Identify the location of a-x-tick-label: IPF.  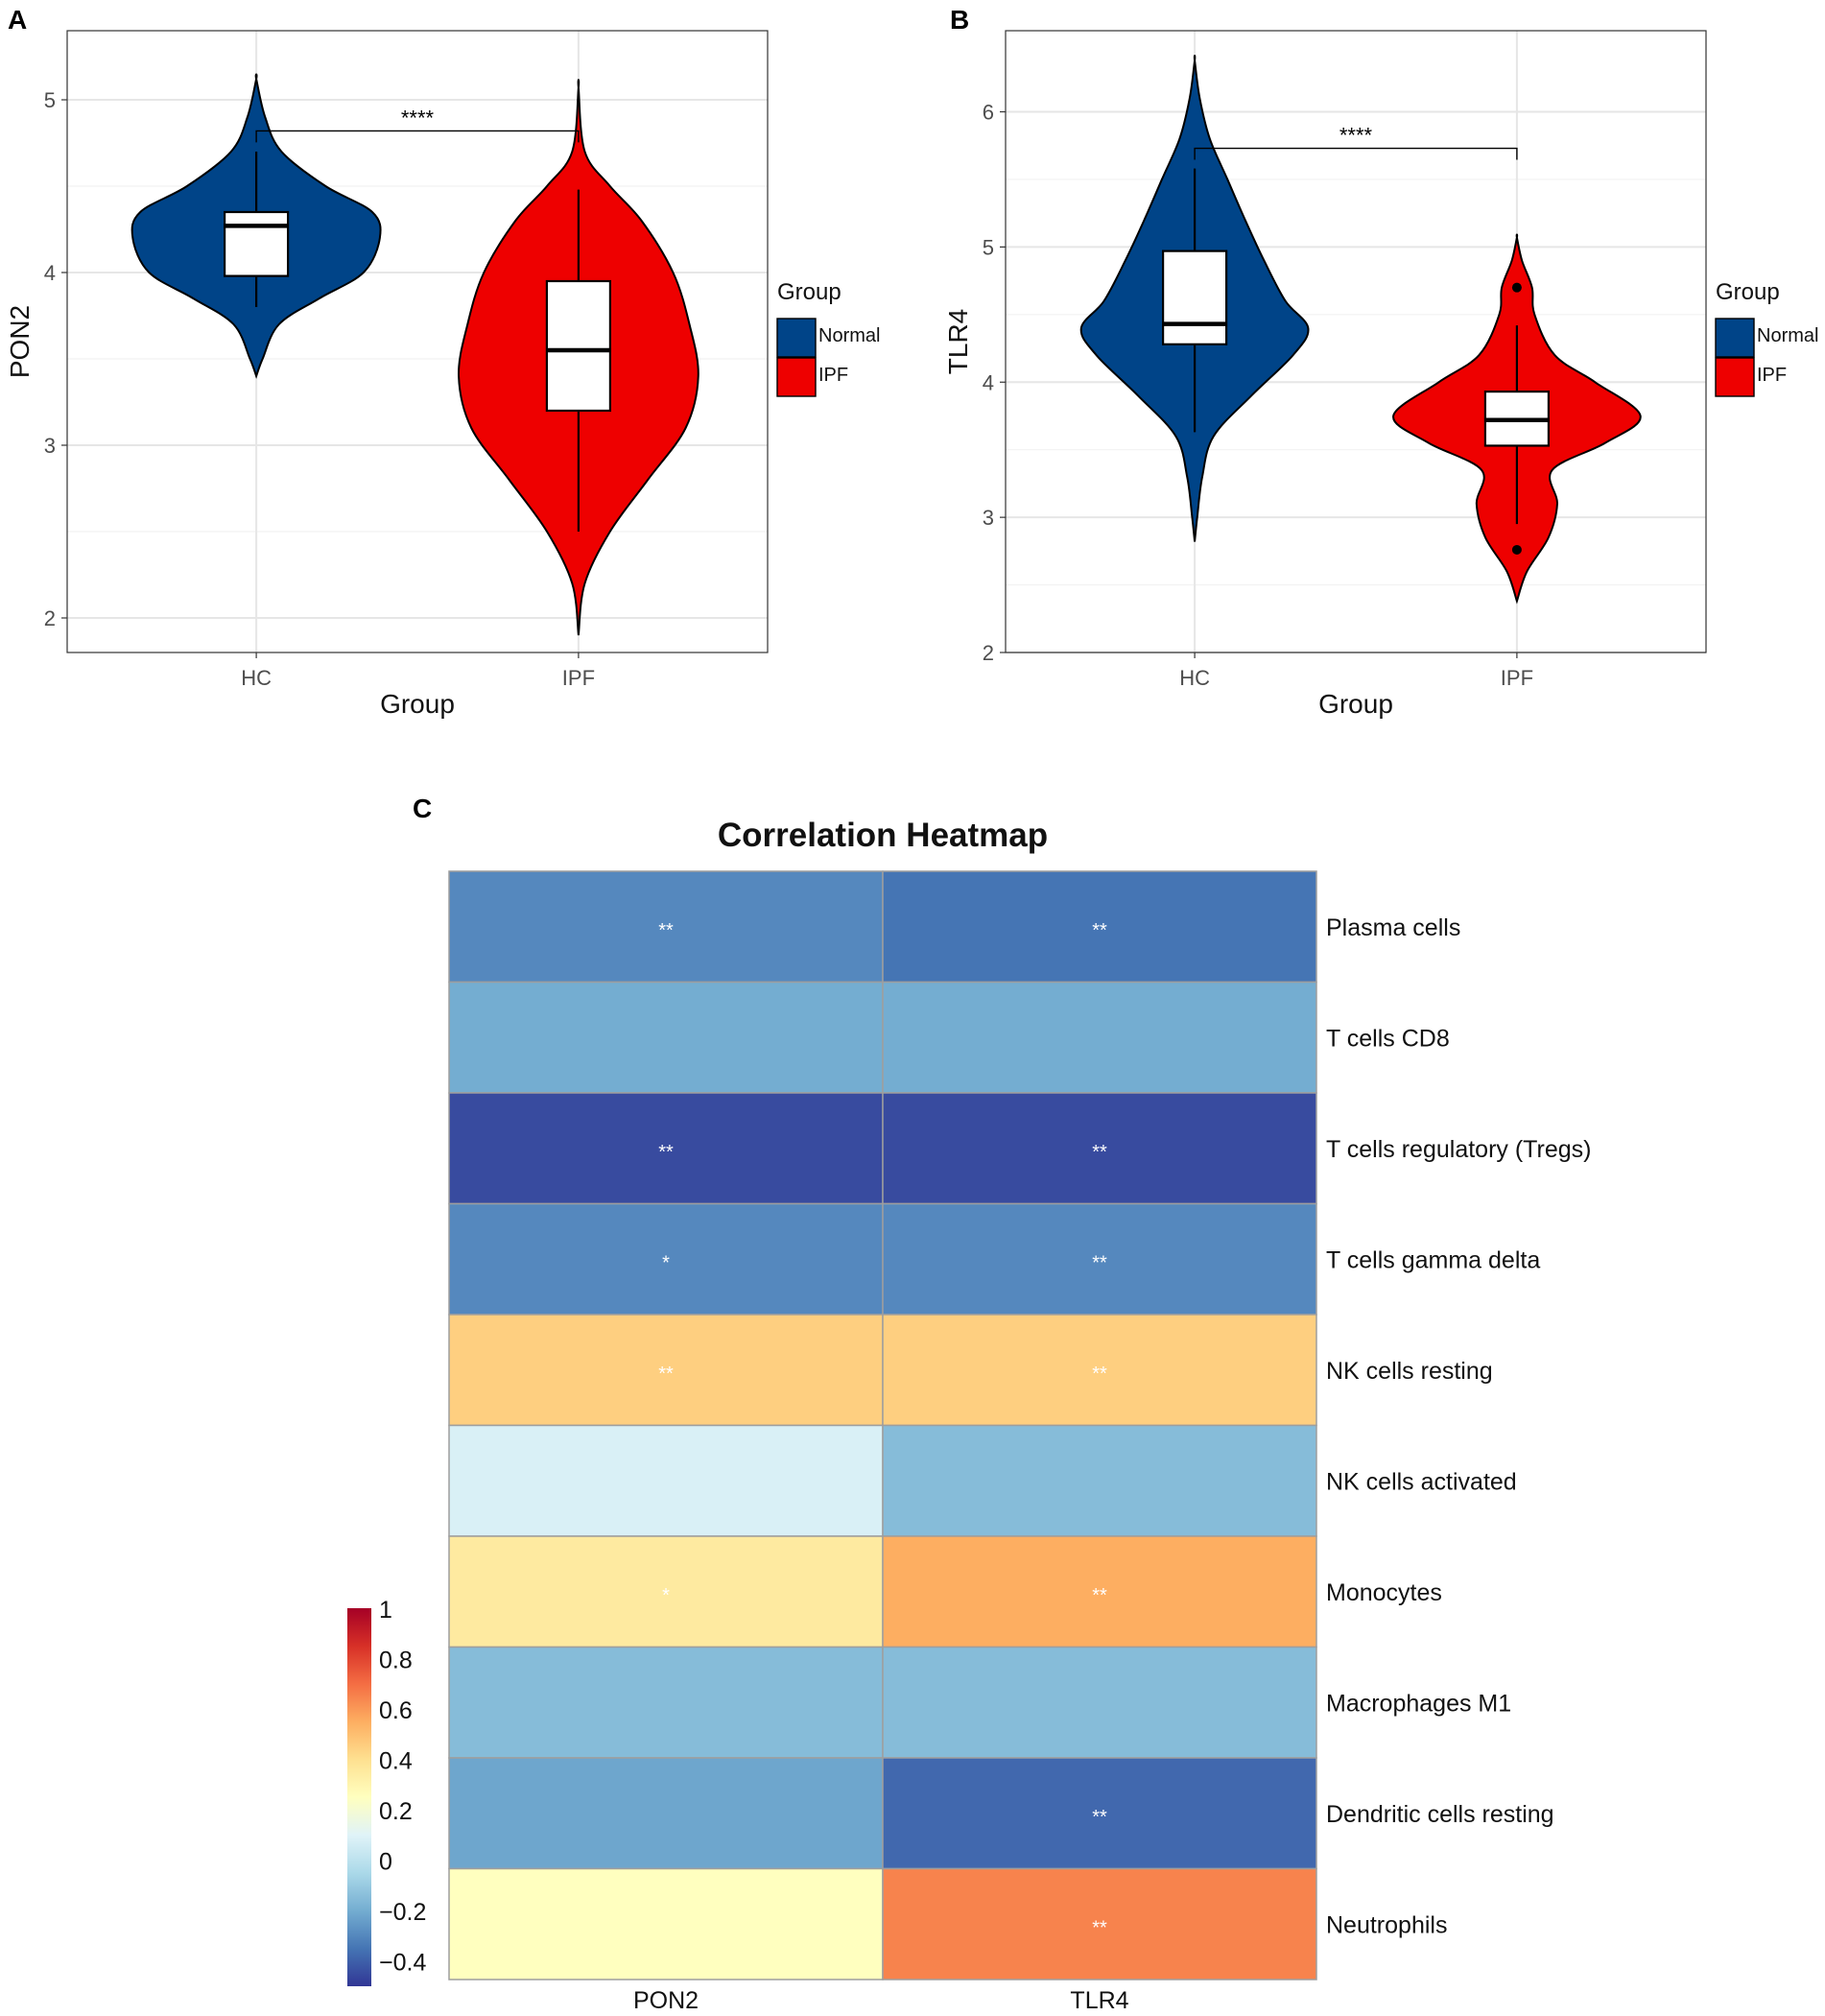
(578, 678).